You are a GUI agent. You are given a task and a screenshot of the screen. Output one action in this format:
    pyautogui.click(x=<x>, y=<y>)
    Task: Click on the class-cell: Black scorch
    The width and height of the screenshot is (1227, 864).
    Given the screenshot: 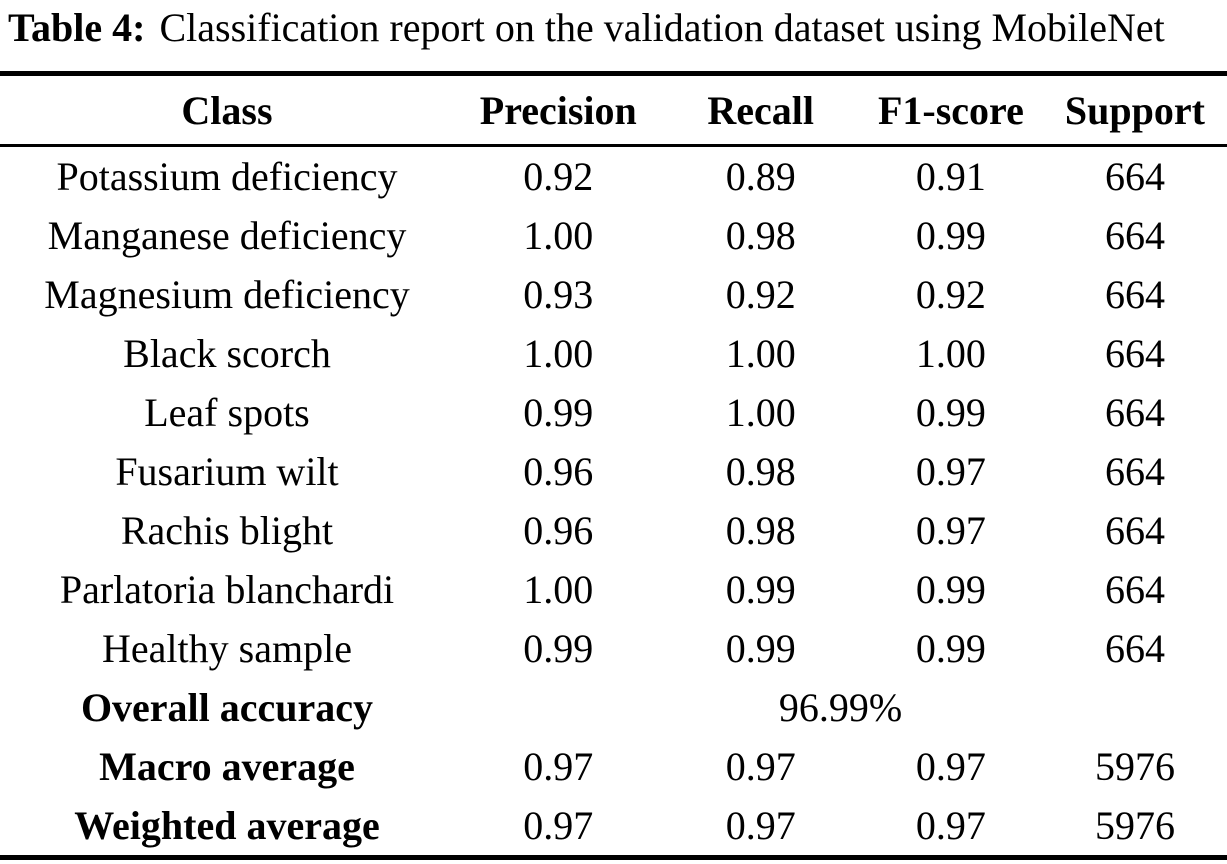 What is the action you would take?
    pyautogui.click(x=227, y=354)
    